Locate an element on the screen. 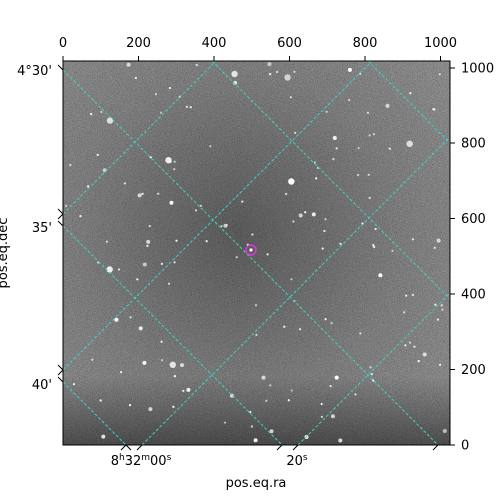 Image resolution: width=500 pixels, height=500 pixels. left-tick-label: 35' is located at coordinates (42, 228).